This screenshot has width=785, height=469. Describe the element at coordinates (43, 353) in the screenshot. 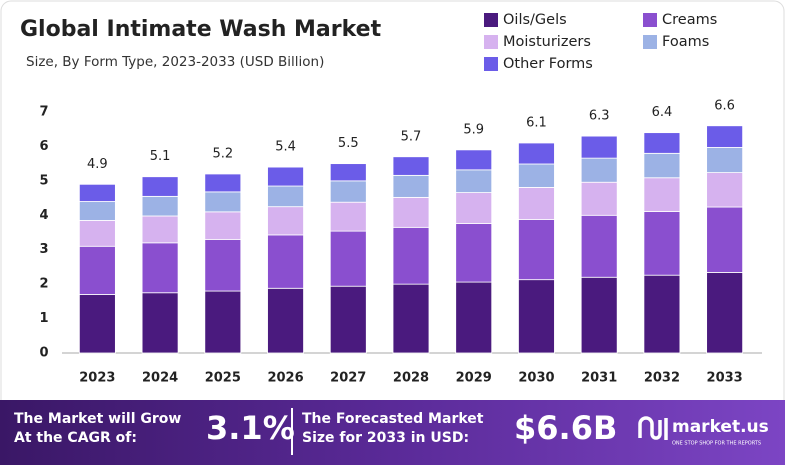

I see `y-tick-label: 0` at that location.